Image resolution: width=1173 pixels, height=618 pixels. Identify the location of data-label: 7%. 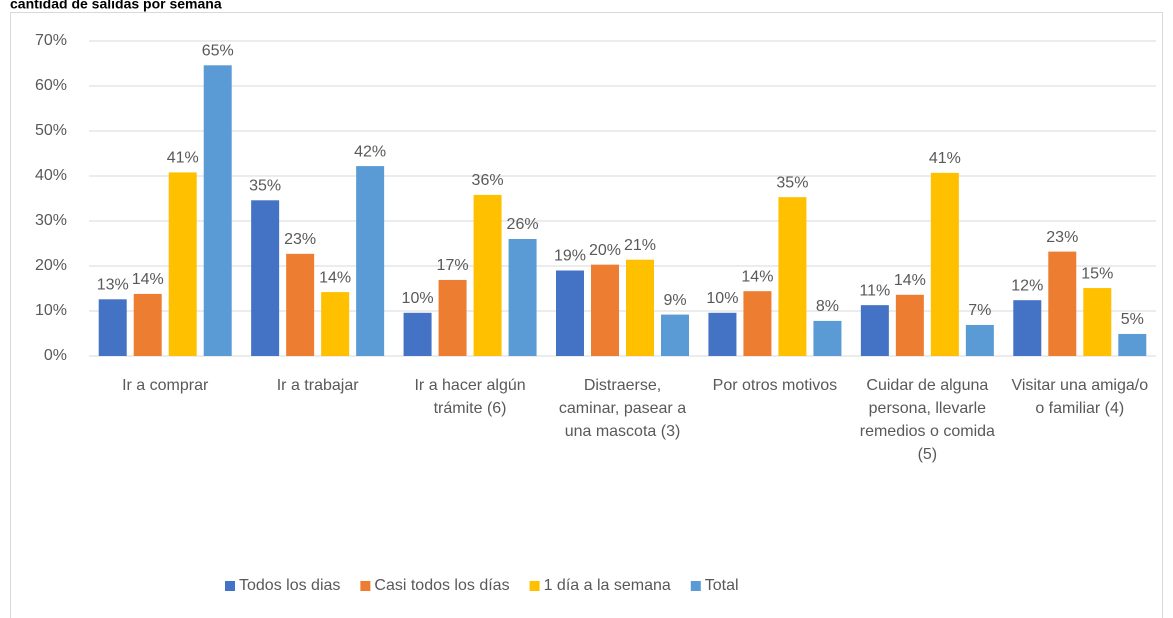
(979, 310).